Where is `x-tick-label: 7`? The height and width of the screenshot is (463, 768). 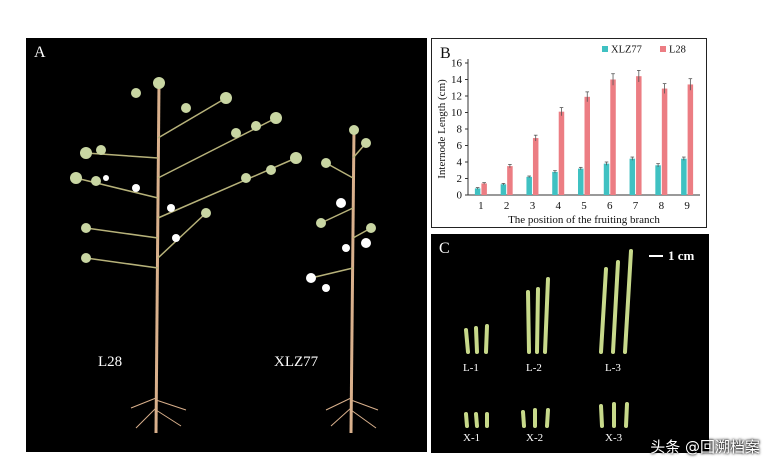
x-tick-label: 7 is located at coordinates (636, 206).